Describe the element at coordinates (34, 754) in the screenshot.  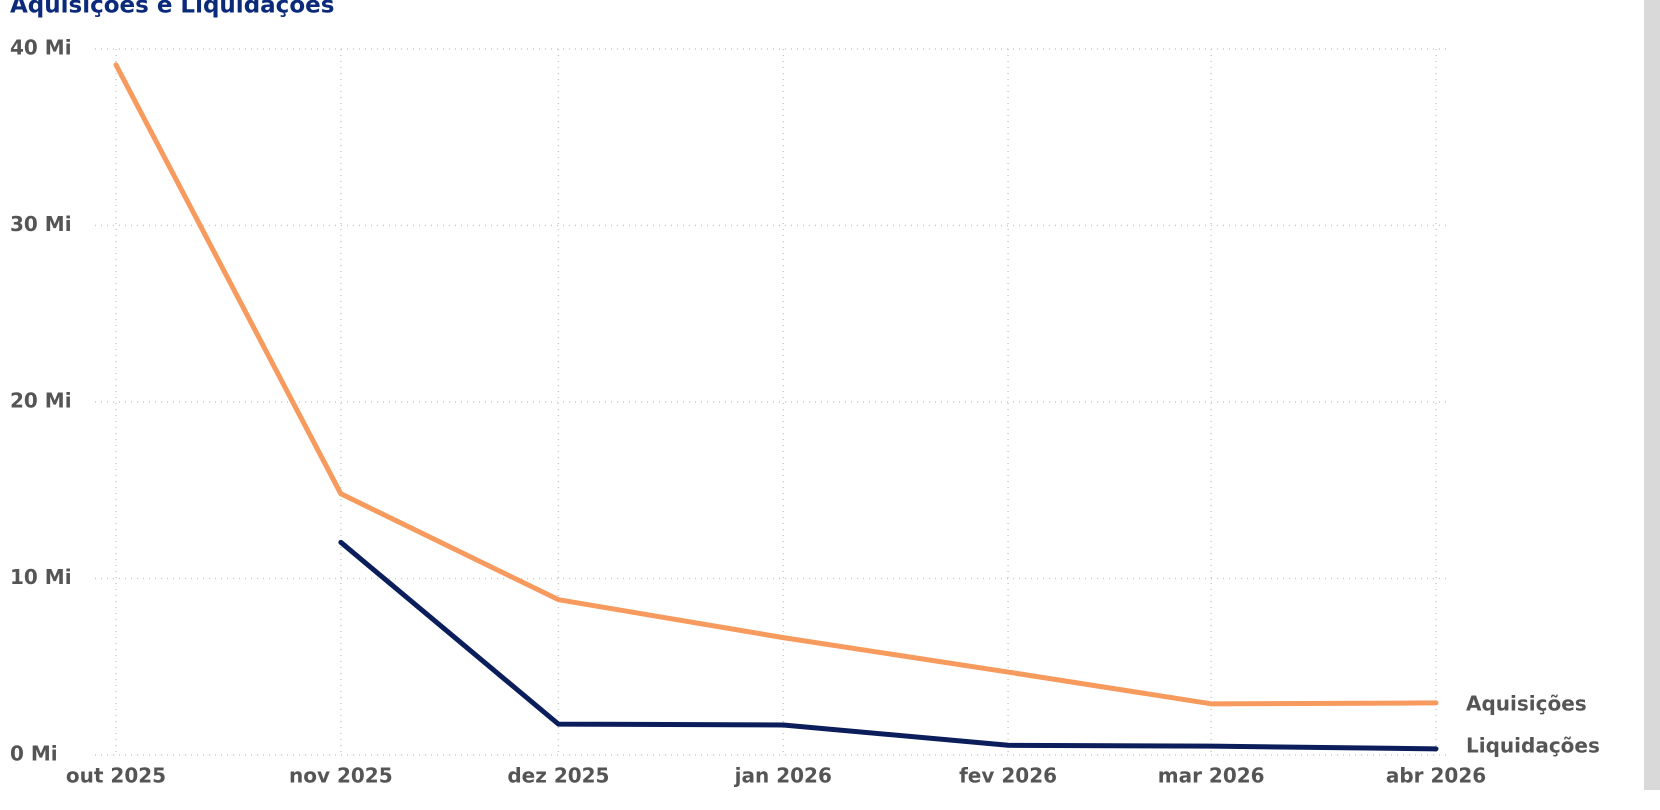
I see `y-tick-label: 0 Mi` at that location.